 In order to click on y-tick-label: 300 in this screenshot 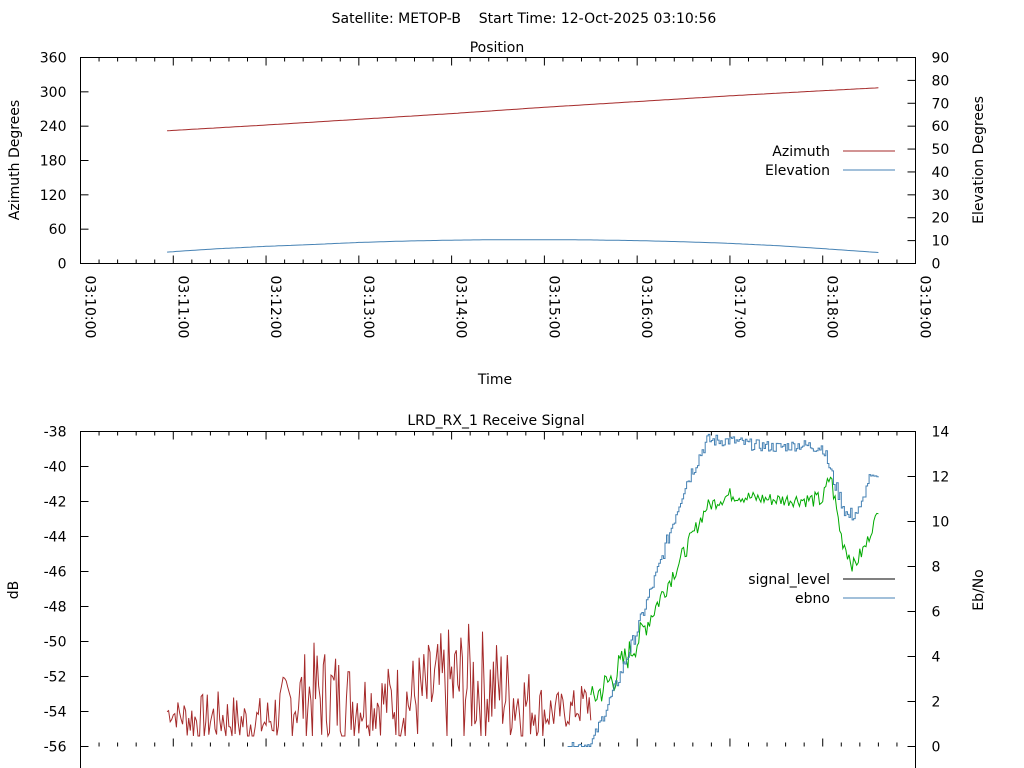, I will do `click(53, 93)`.